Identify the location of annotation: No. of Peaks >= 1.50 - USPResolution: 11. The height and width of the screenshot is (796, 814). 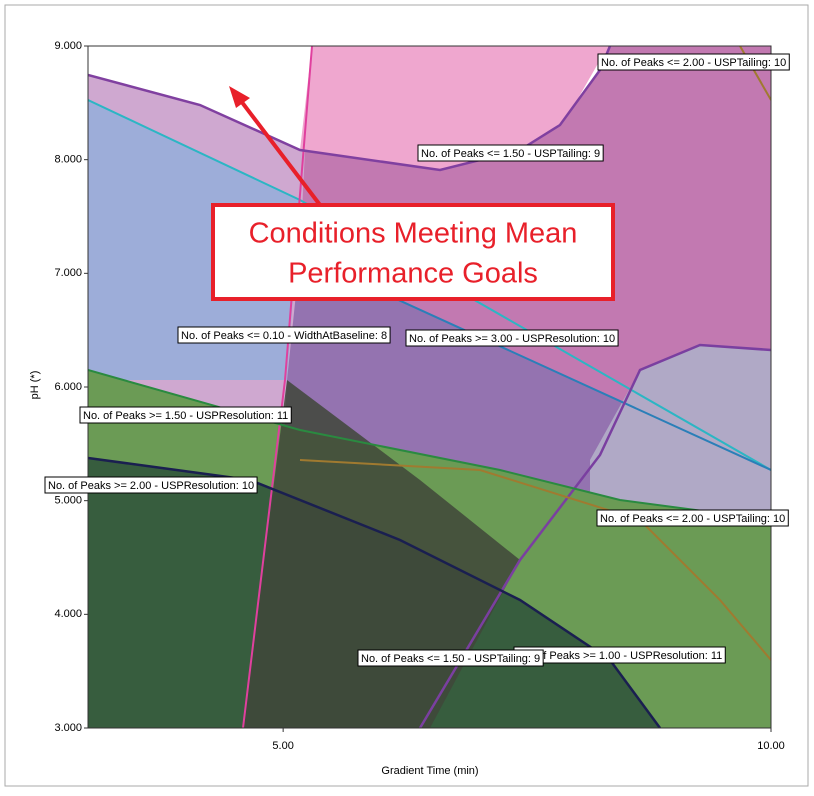
(185, 416).